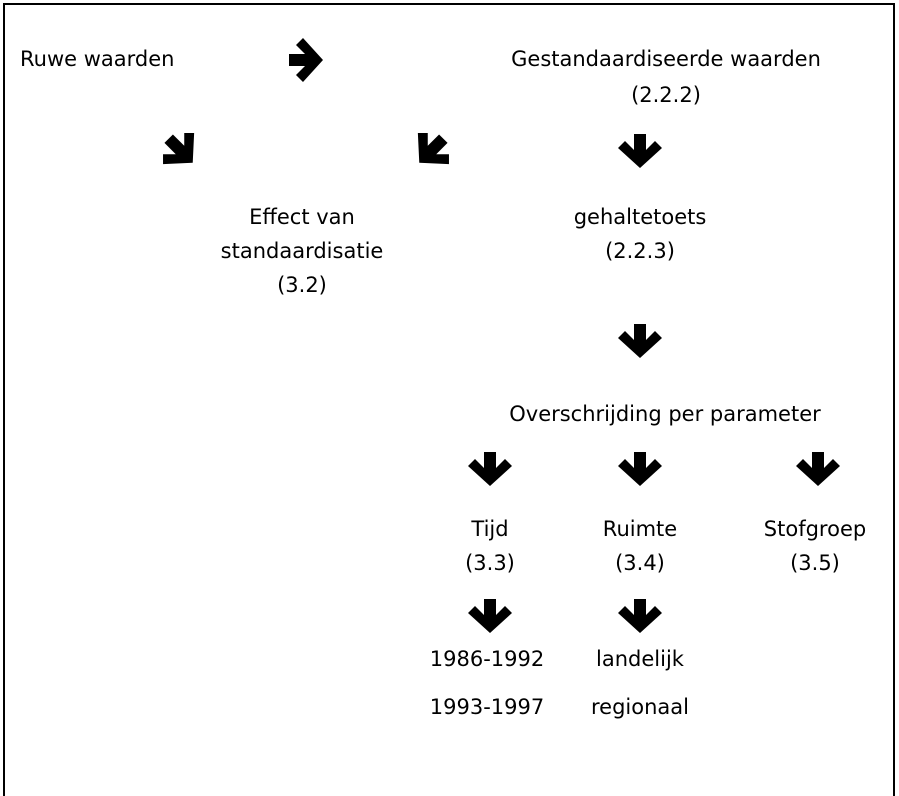 The width and height of the screenshot is (899, 796). What do you see at coordinates (665, 414) in the screenshot?
I see `node-text: Overschrijding per parameter` at bounding box center [665, 414].